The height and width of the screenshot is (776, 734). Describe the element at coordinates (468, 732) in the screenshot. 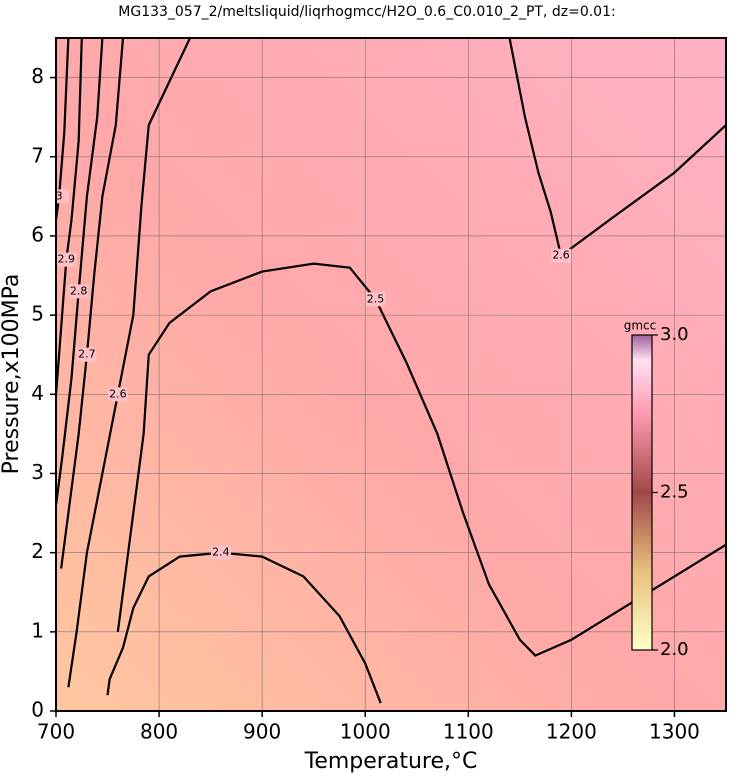

I see `x-tick-label: 1100` at that location.